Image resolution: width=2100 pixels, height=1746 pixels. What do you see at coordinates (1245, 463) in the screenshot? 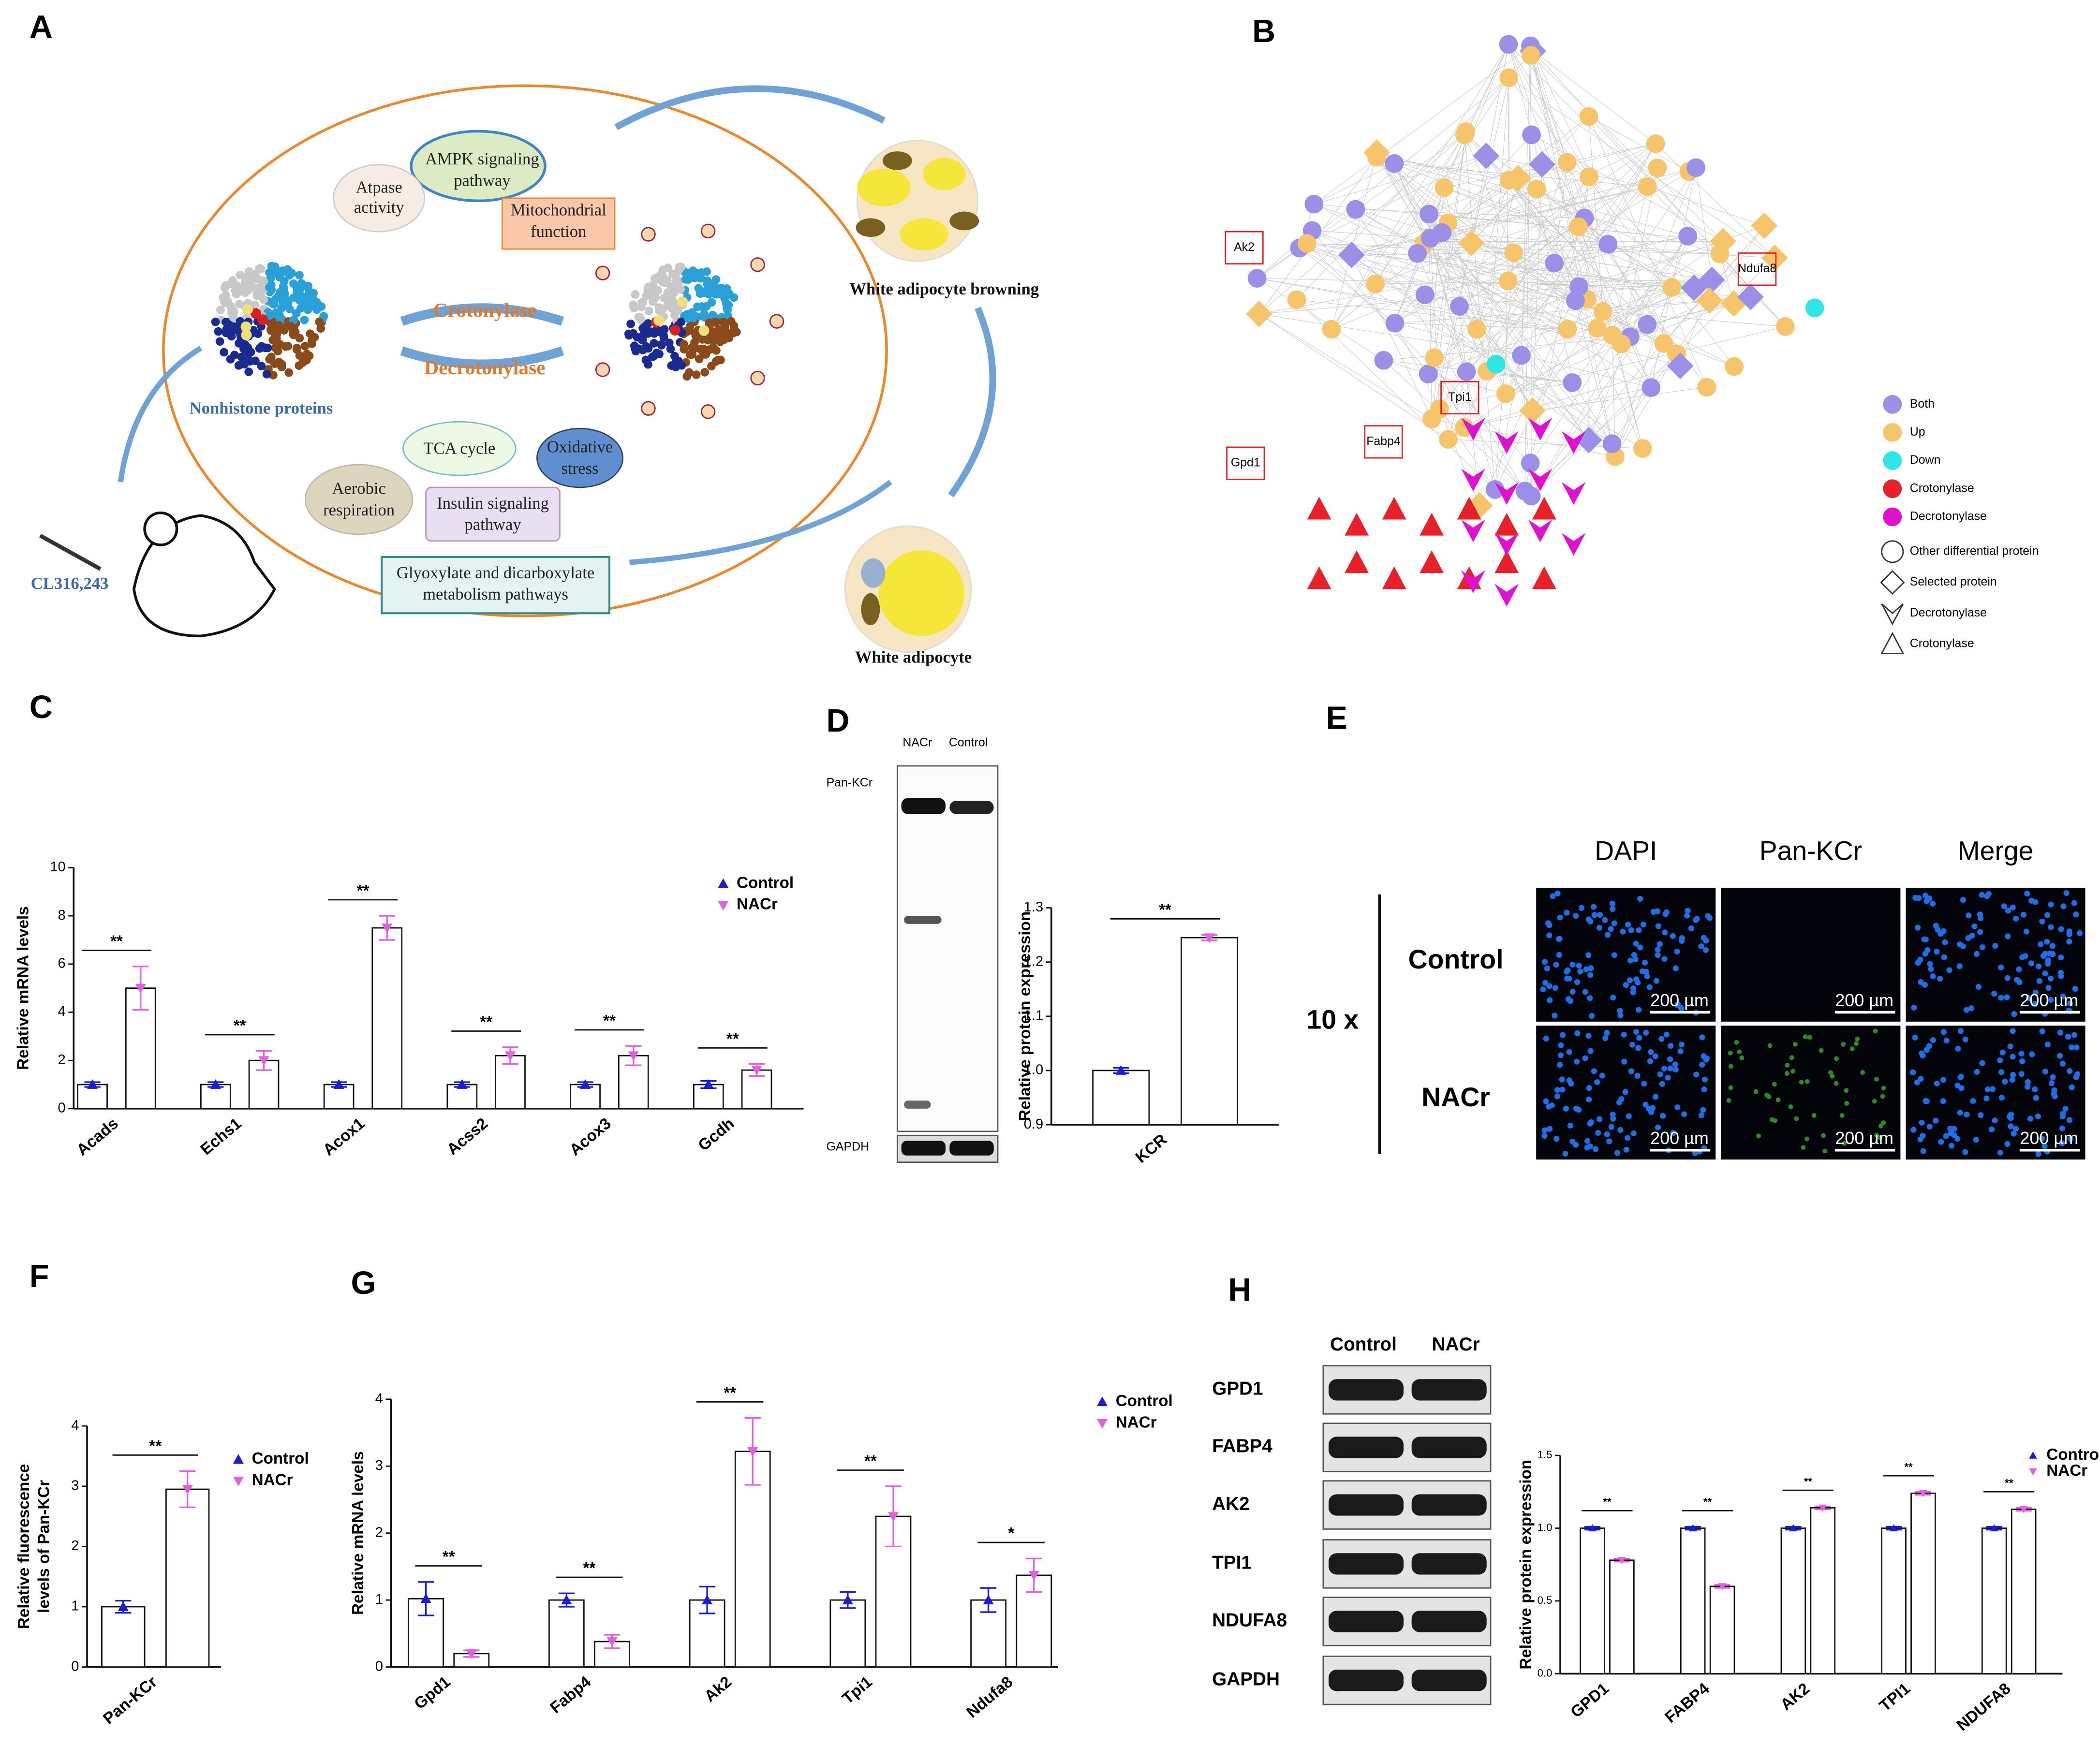
I see `highlight-box` at bounding box center [1245, 463].